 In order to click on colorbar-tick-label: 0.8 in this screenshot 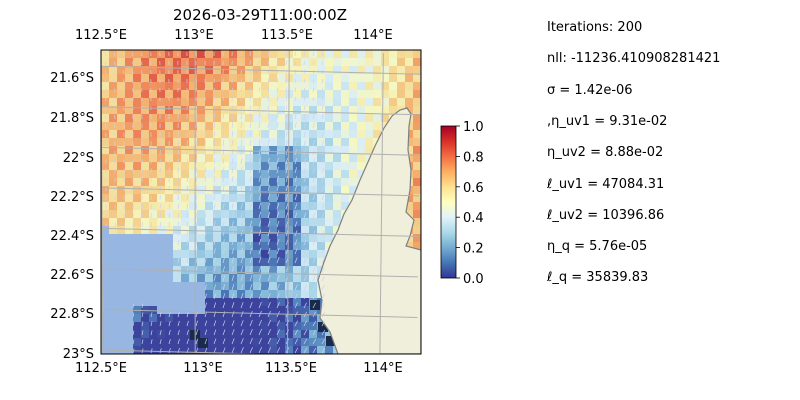, I will do `click(473, 157)`.